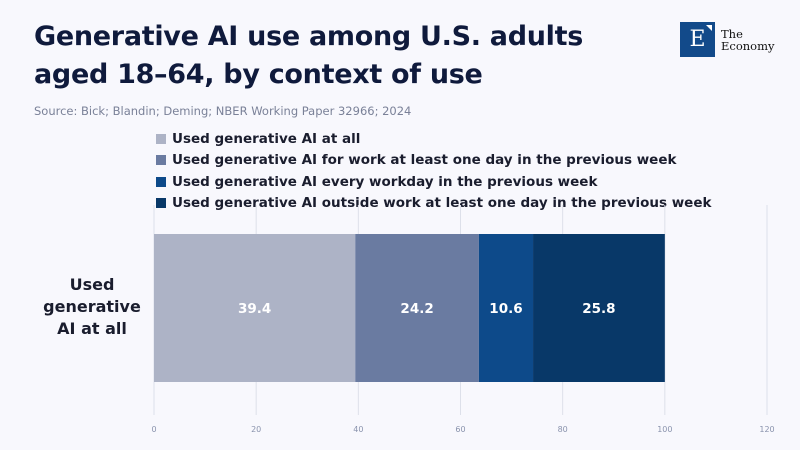 This screenshot has width=800, height=450. What do you see at coordinates (732, 33) in the screenshot?
I see `logo-text-1: The` at bounding box center [732, 33].